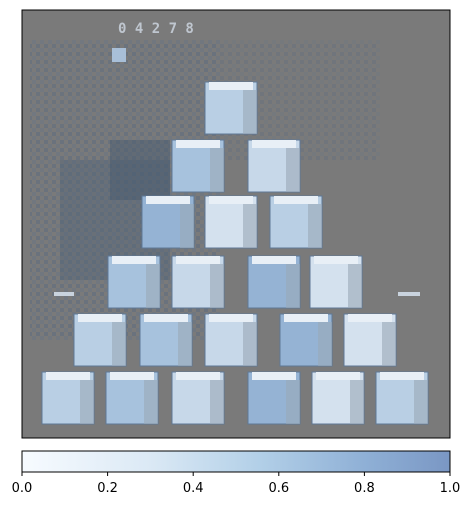 The width and height of the screenshot is (472, 505). I want to click on colorbar-tick-label: 0.6, so click(278, 488).